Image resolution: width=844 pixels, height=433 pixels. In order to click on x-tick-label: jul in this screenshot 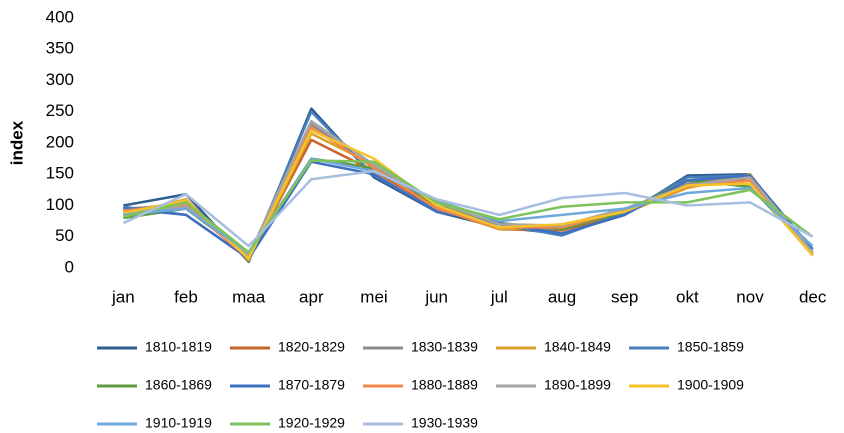, I will do `click(499, 296)`.